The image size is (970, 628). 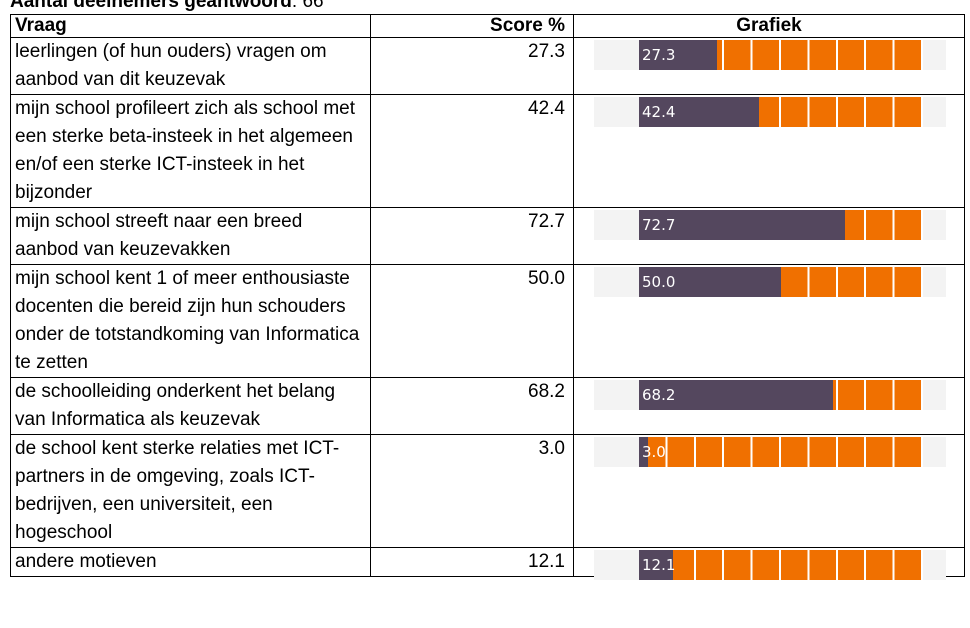 What do you see at coordinates (659, 395) in the screenshot?
I see `bar-label: 68.2` at bounding box center [659, 395].